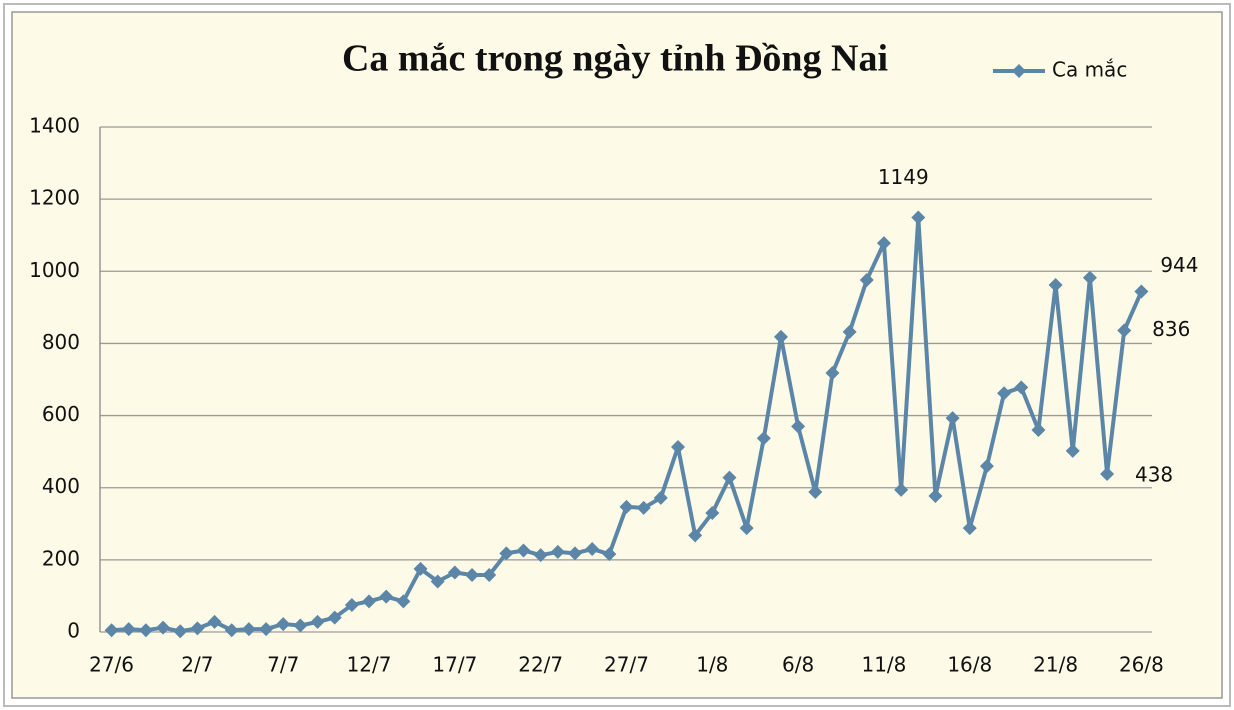  I want to click on x-tick-label: 16/8, so click(969, 665).